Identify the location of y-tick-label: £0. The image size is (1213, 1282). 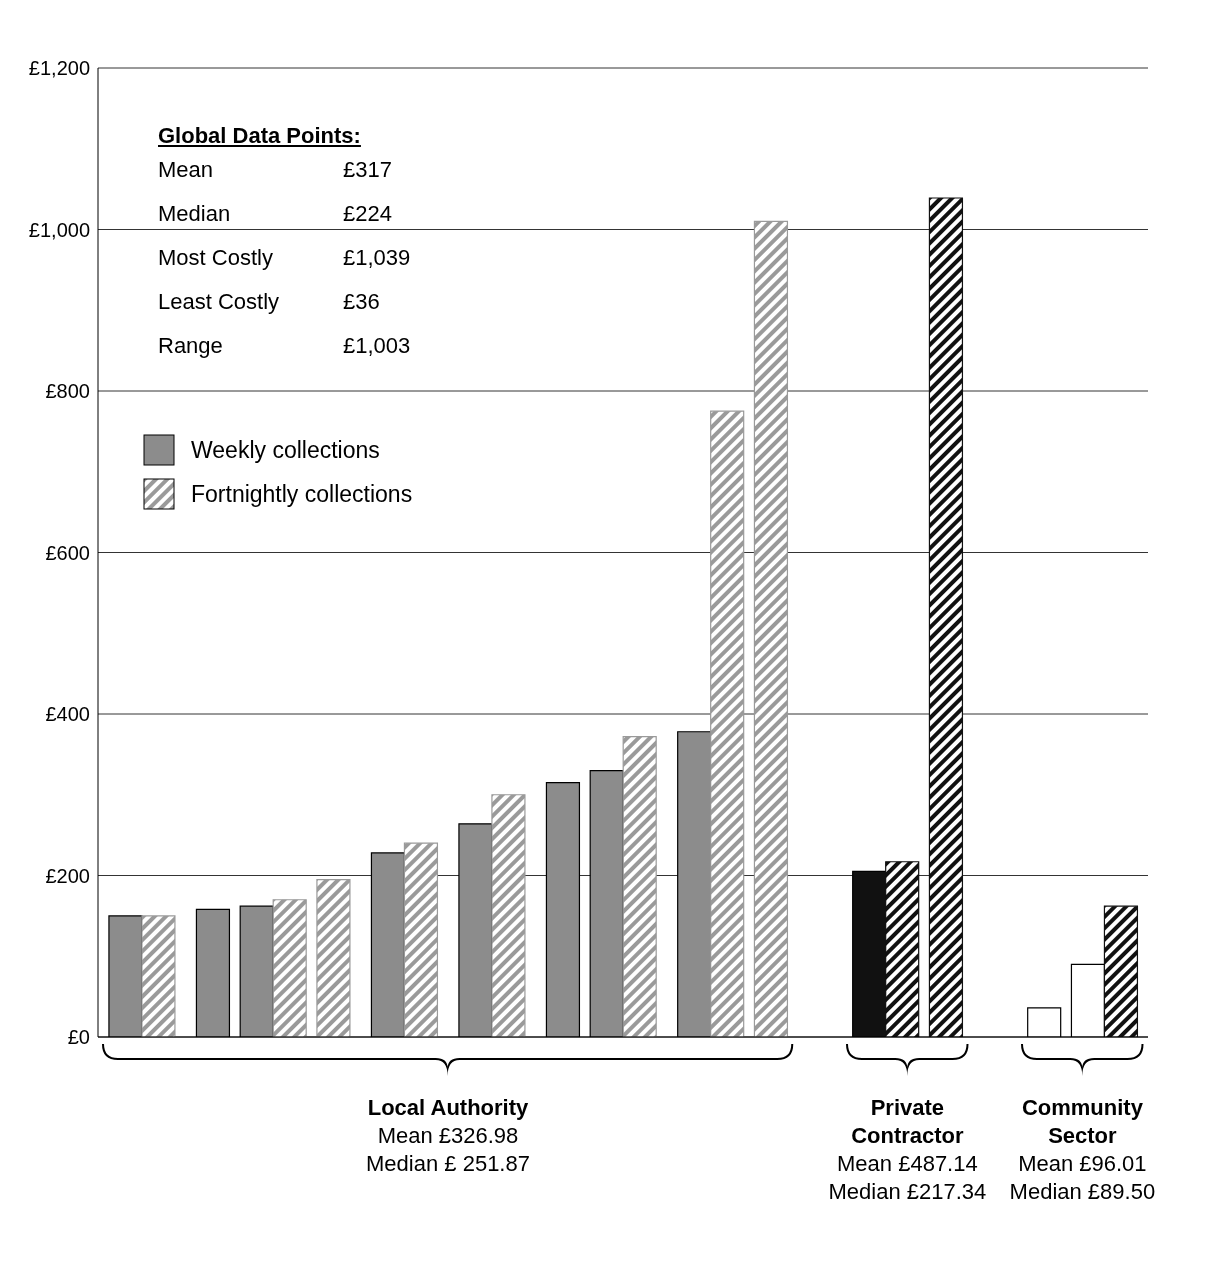
(78, 1037).